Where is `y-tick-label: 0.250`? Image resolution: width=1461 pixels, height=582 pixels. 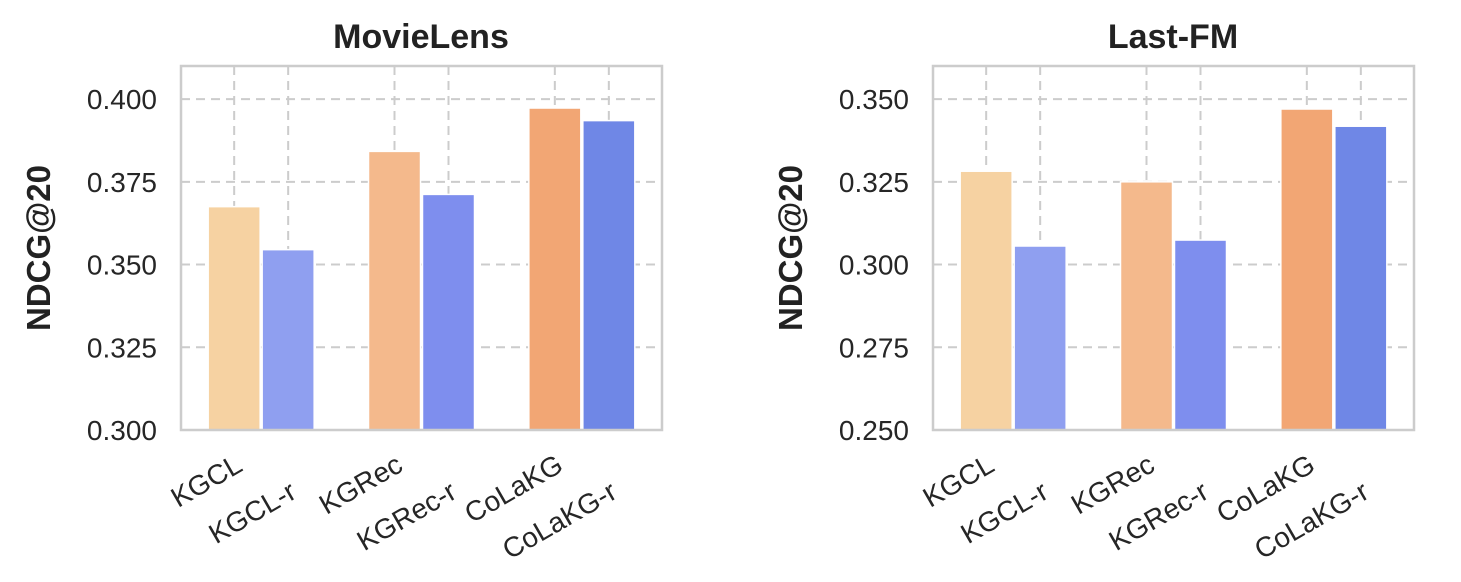 y-tick-label: 0.250 is located at coordinates (874, 430).